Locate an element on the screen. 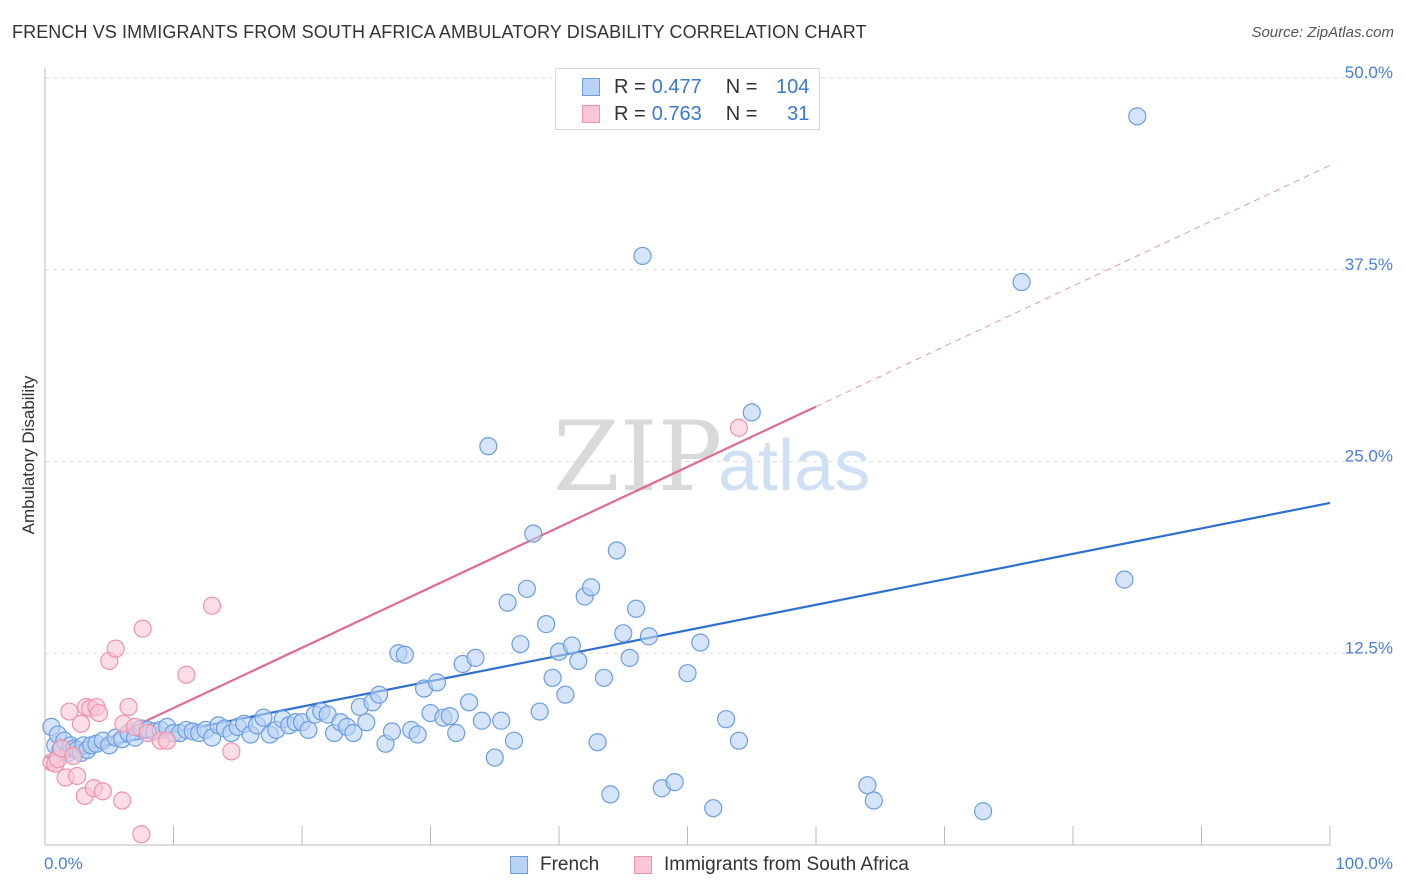  y-tick-label: 50.0% is located at coordinates (1369, 72).